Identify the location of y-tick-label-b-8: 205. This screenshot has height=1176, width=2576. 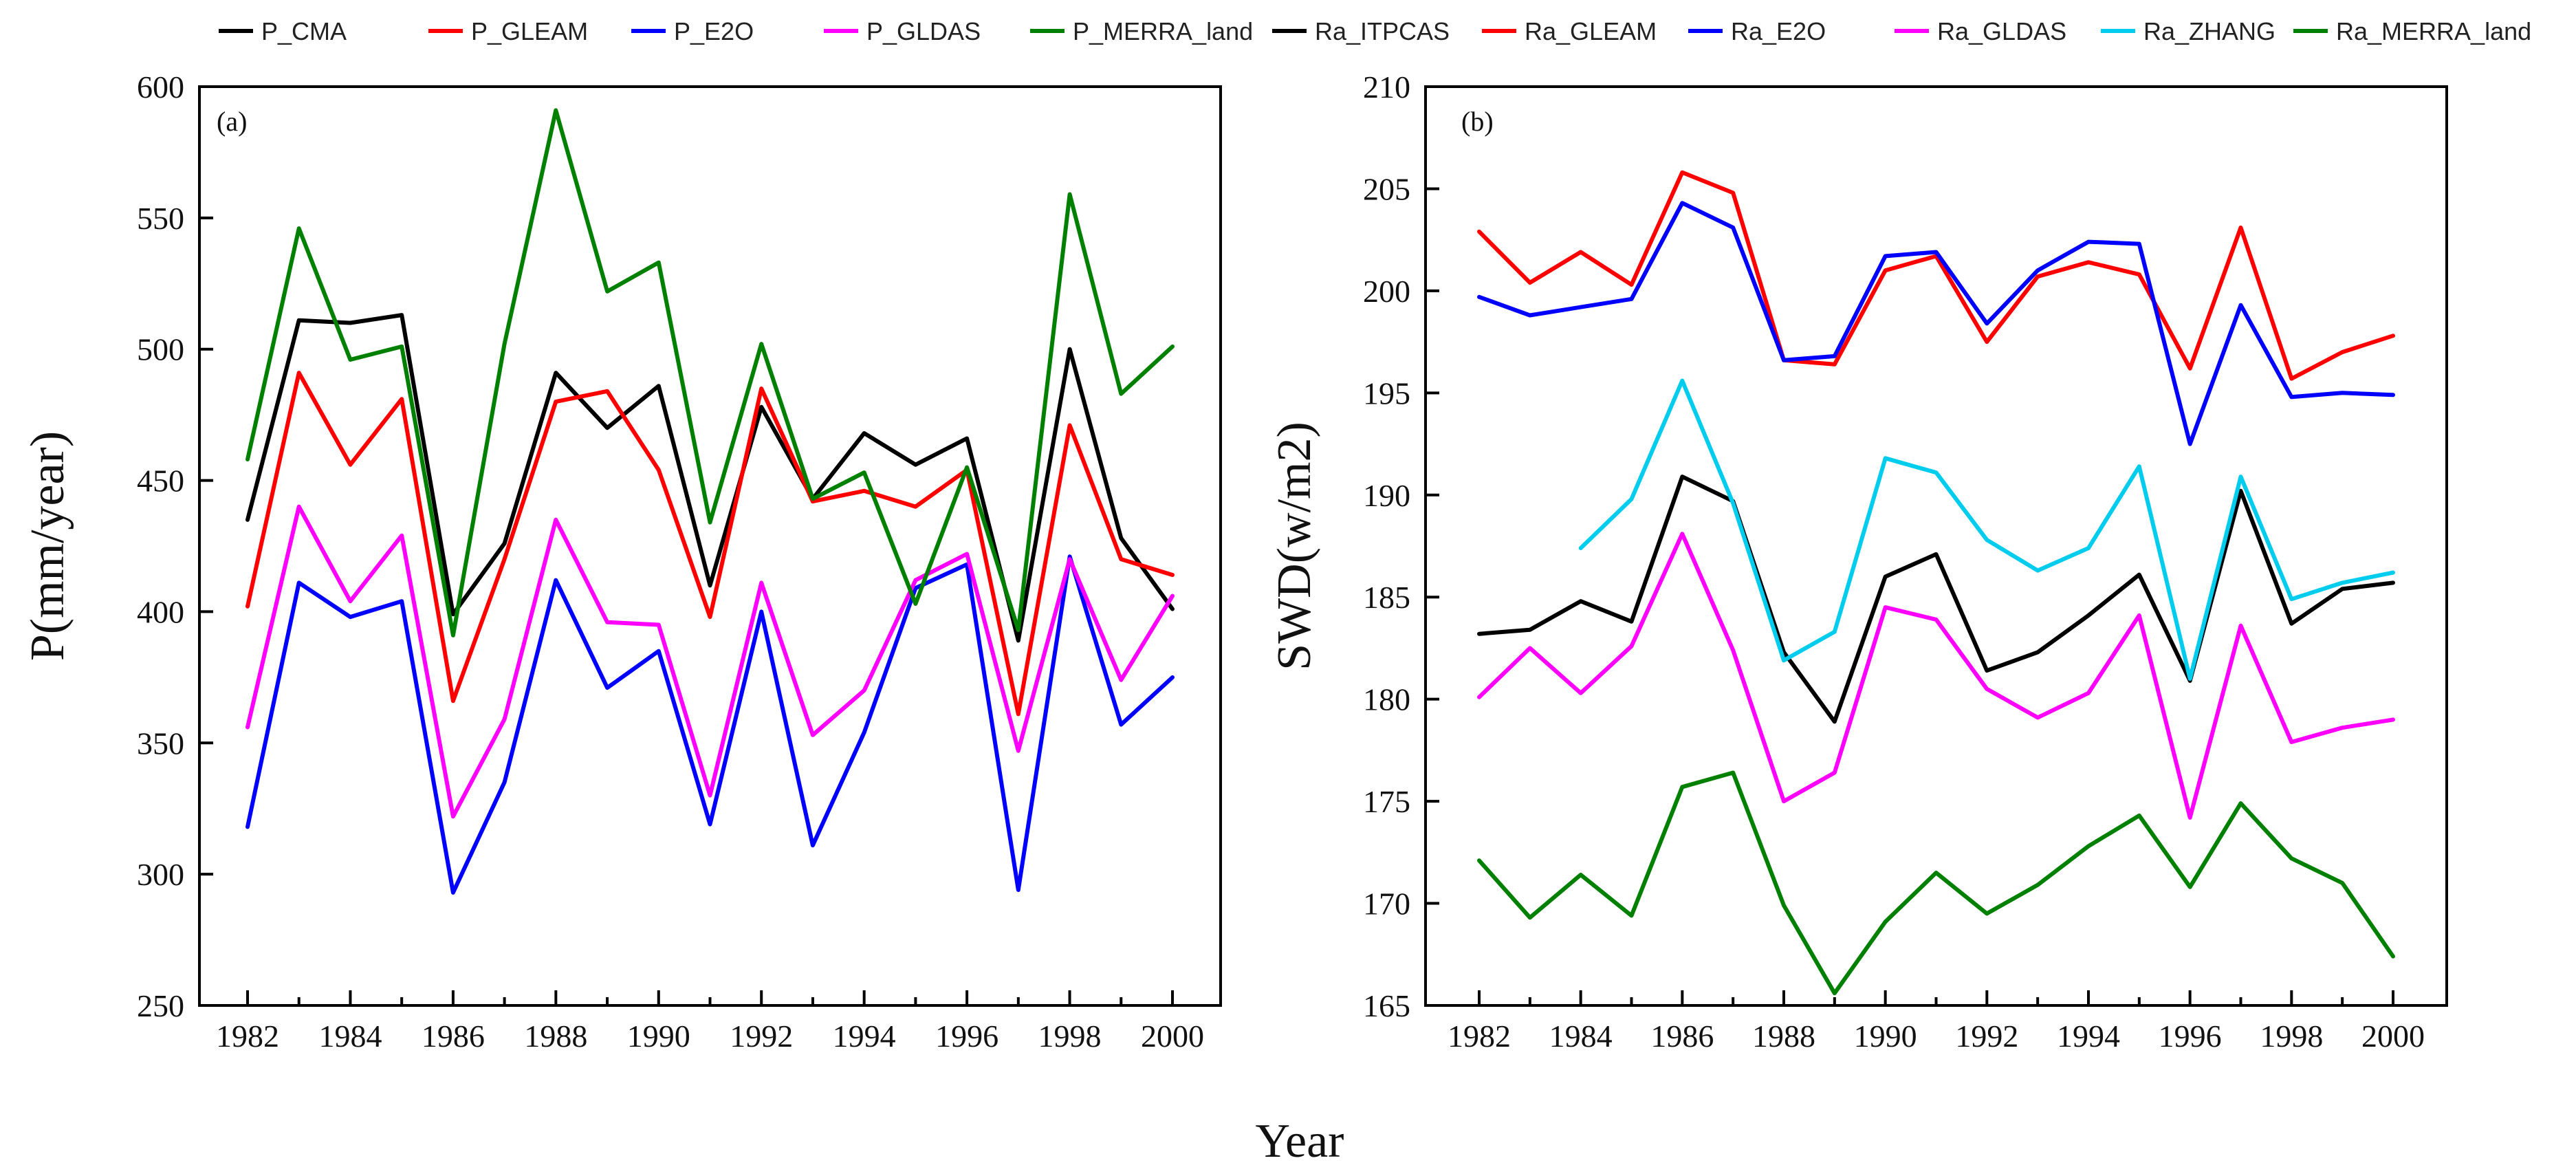
(1386, 188).